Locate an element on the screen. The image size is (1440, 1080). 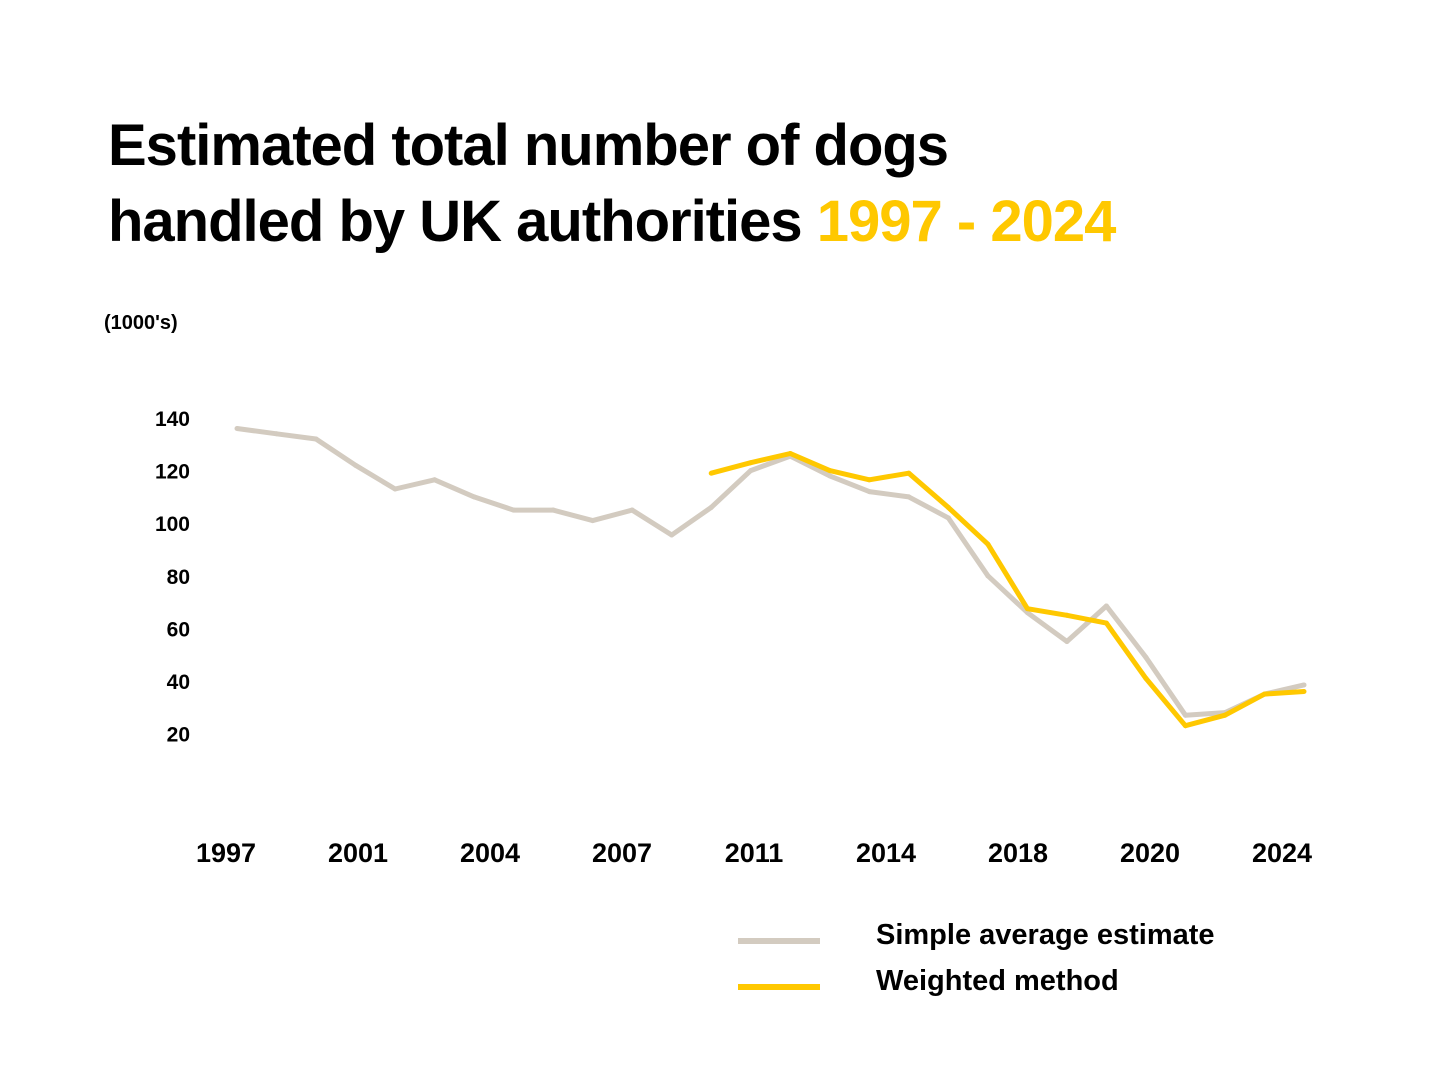
x-tick-label: 2018 is located at coordinates (1018, 853).